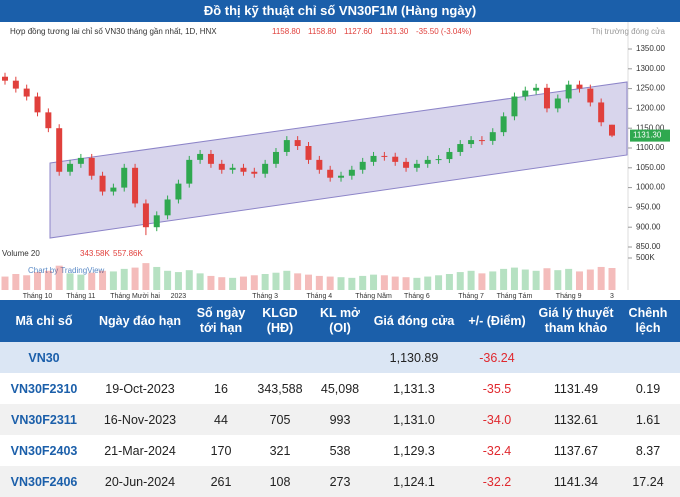 The height and width of the screenshot is (497, 680). I want to click on y-tick-label: 1100.00, so click(650, 147).